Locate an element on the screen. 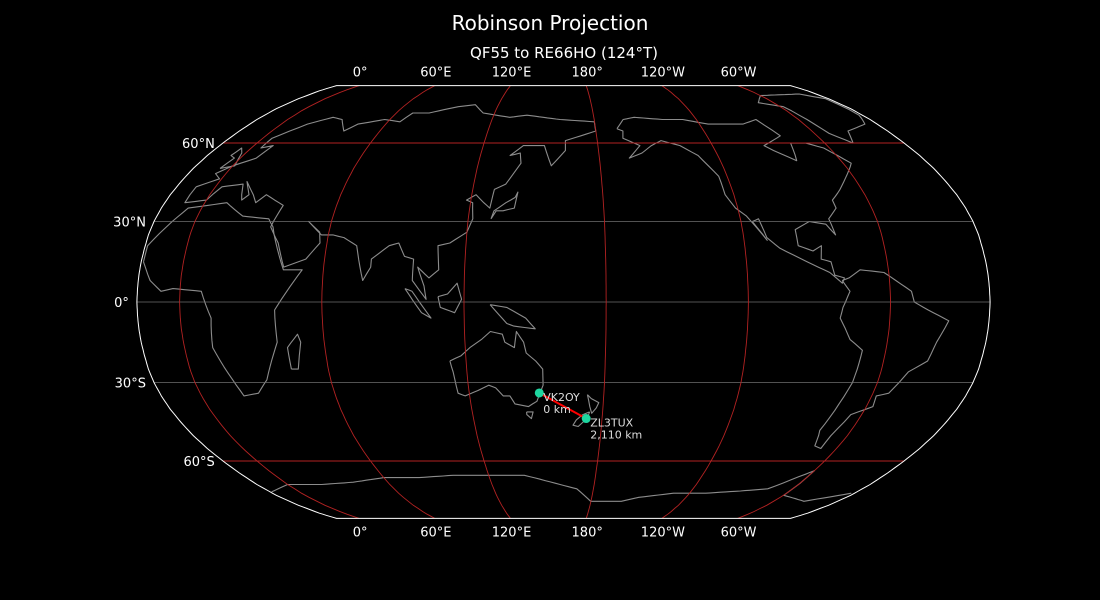 Image resolution: width=1100 pixels, height=600 pixels. latitude-label: 30°N is located at coordinates (129, 223).